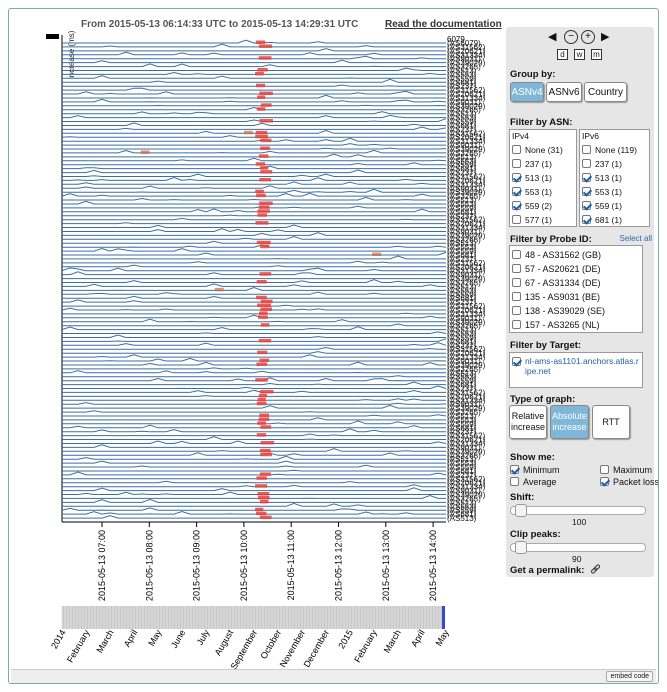 The height and width of the screenshot is (692, 667). I want to click on probe-row-label: (AS39029), so click(466, 63).